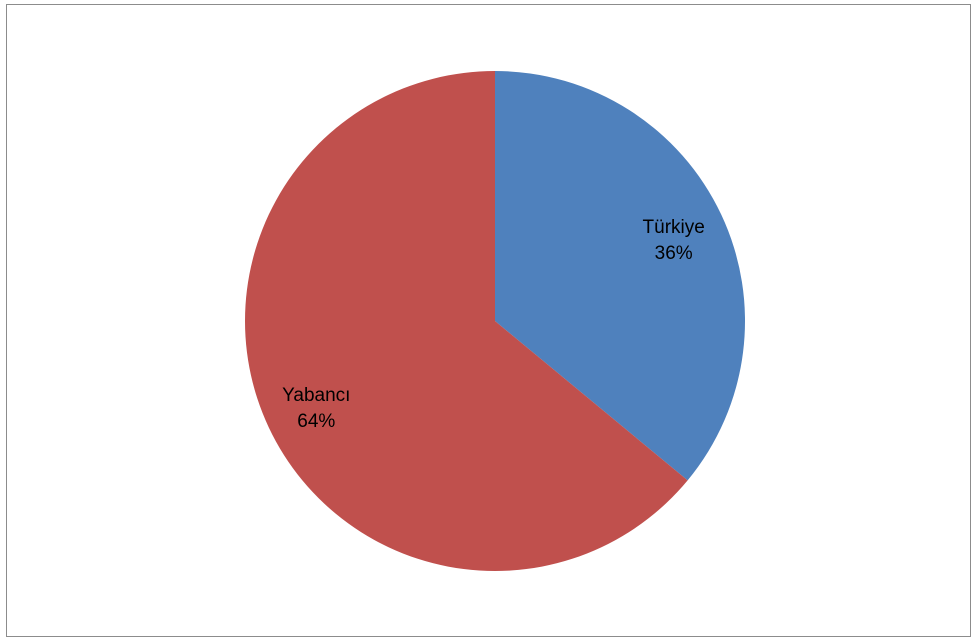 Image resolution: width=977 pixels, height=644 pixels. Describe the element at coordinates (674, 253) in the screenshot. I see `slice-percent-label: 36%` at that location.